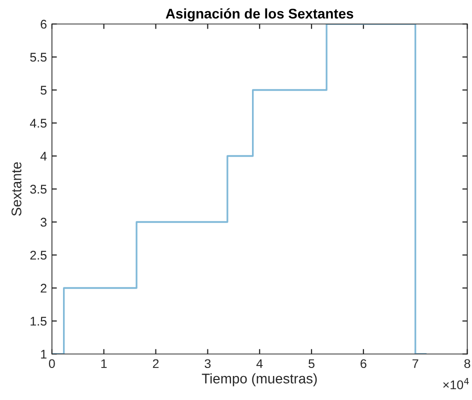  What do you see at coordinates (155, 363) in the screenshot?
I see `x-tick-label: 2` at bounding box center [155, 363].